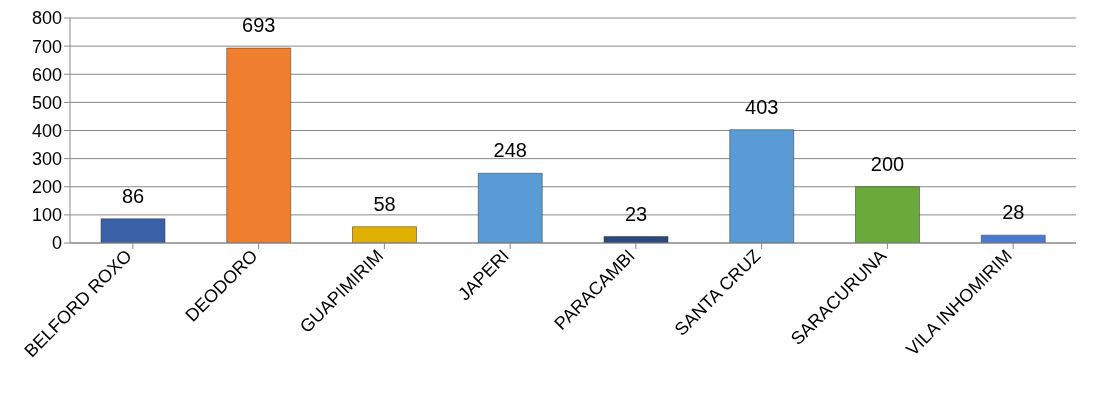  What do you see at coordinates (762, 106) in the screenshot?
I see `data-label: 403` at bounding box center [762, 106].